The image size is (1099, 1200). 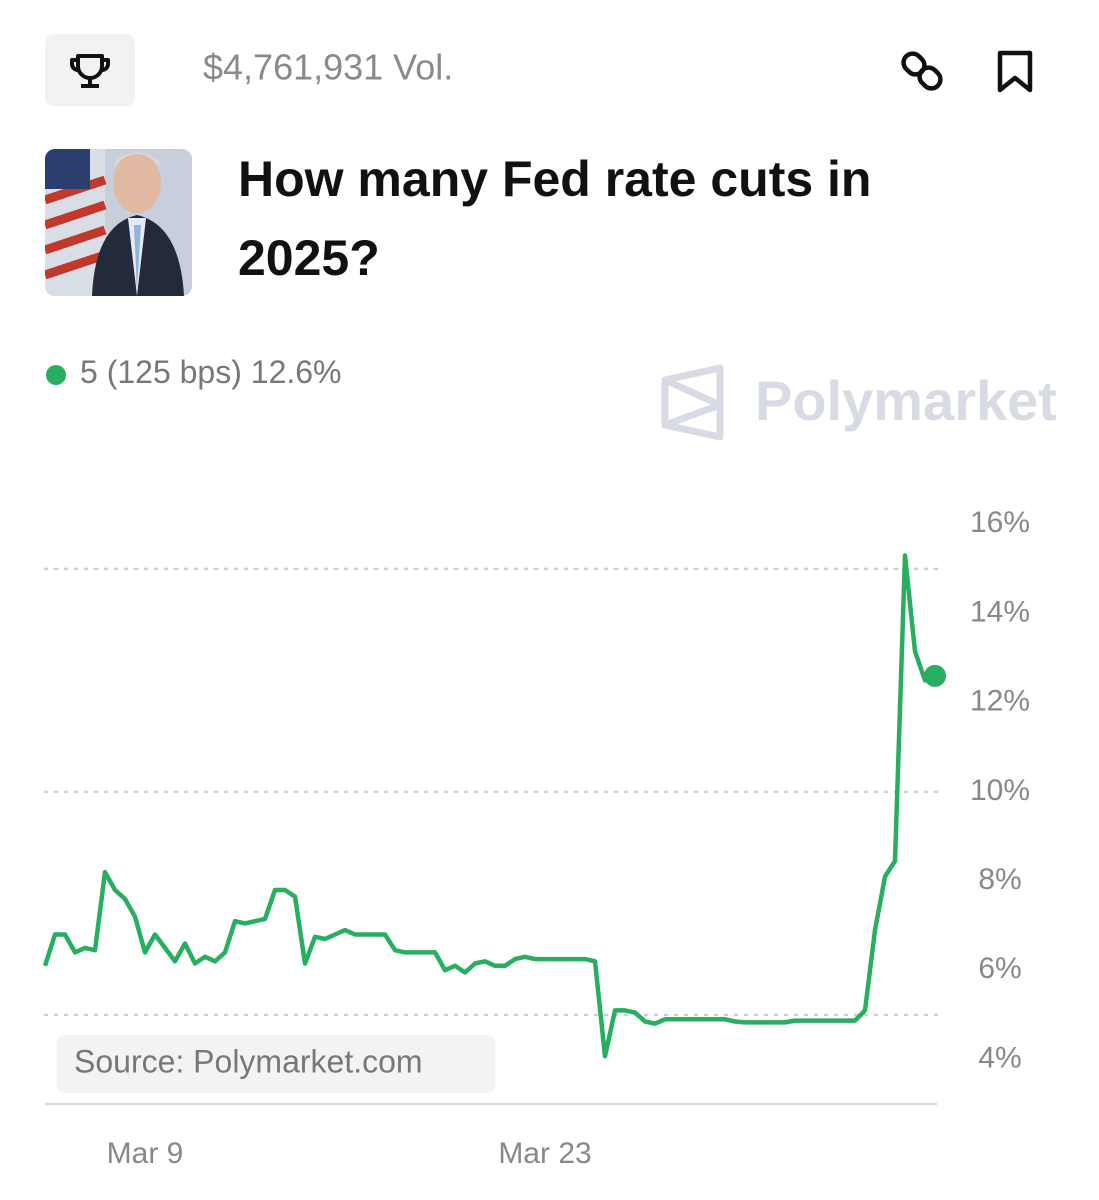 I want to click on source-badge, so click(x=276, y=1064).